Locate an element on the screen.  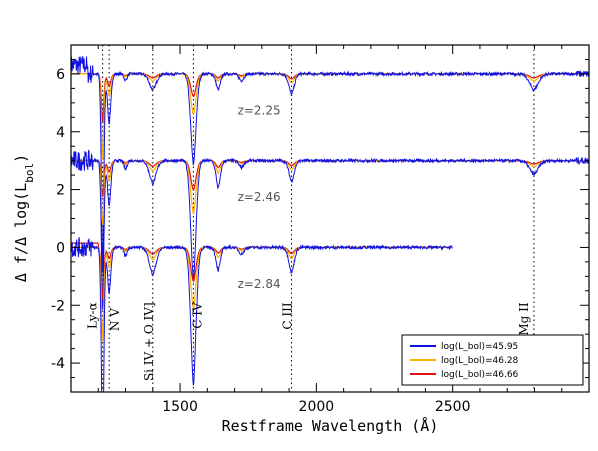
x-tick-label: 1500 is located at coordinates (180, 407).